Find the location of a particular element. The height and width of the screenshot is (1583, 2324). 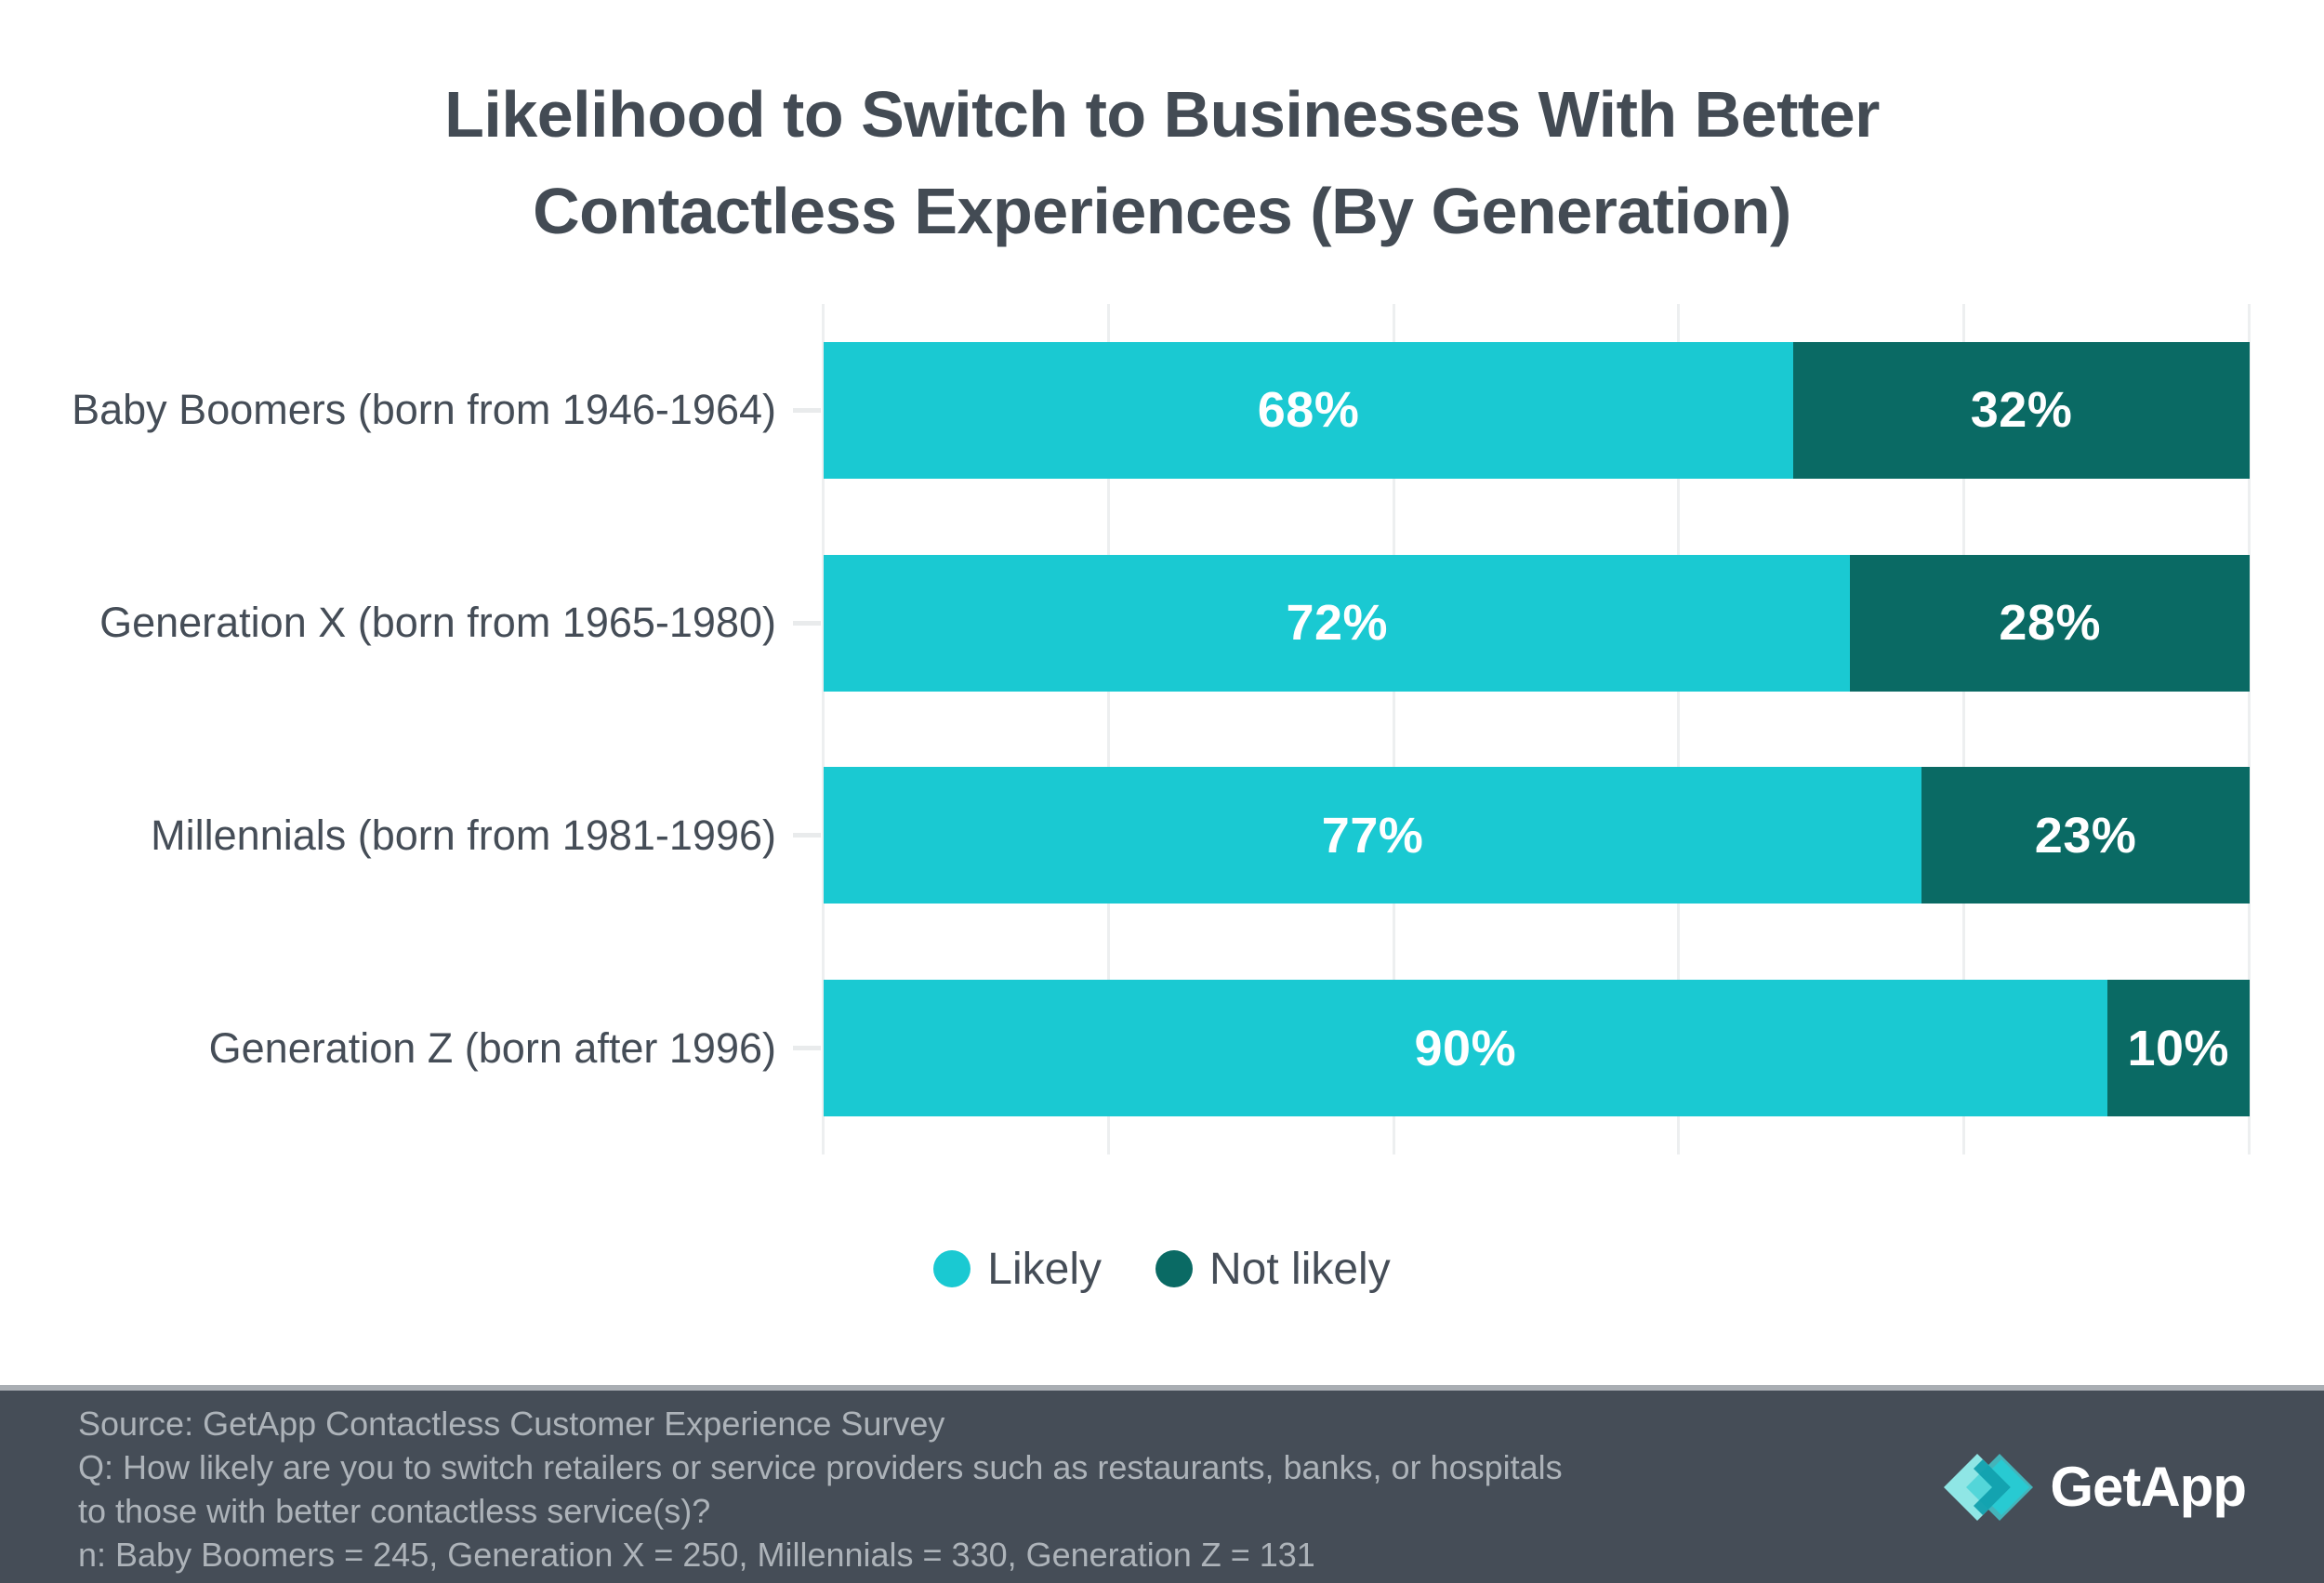

bar-row: 90% 10% is located at coordinates (1537, 1048).